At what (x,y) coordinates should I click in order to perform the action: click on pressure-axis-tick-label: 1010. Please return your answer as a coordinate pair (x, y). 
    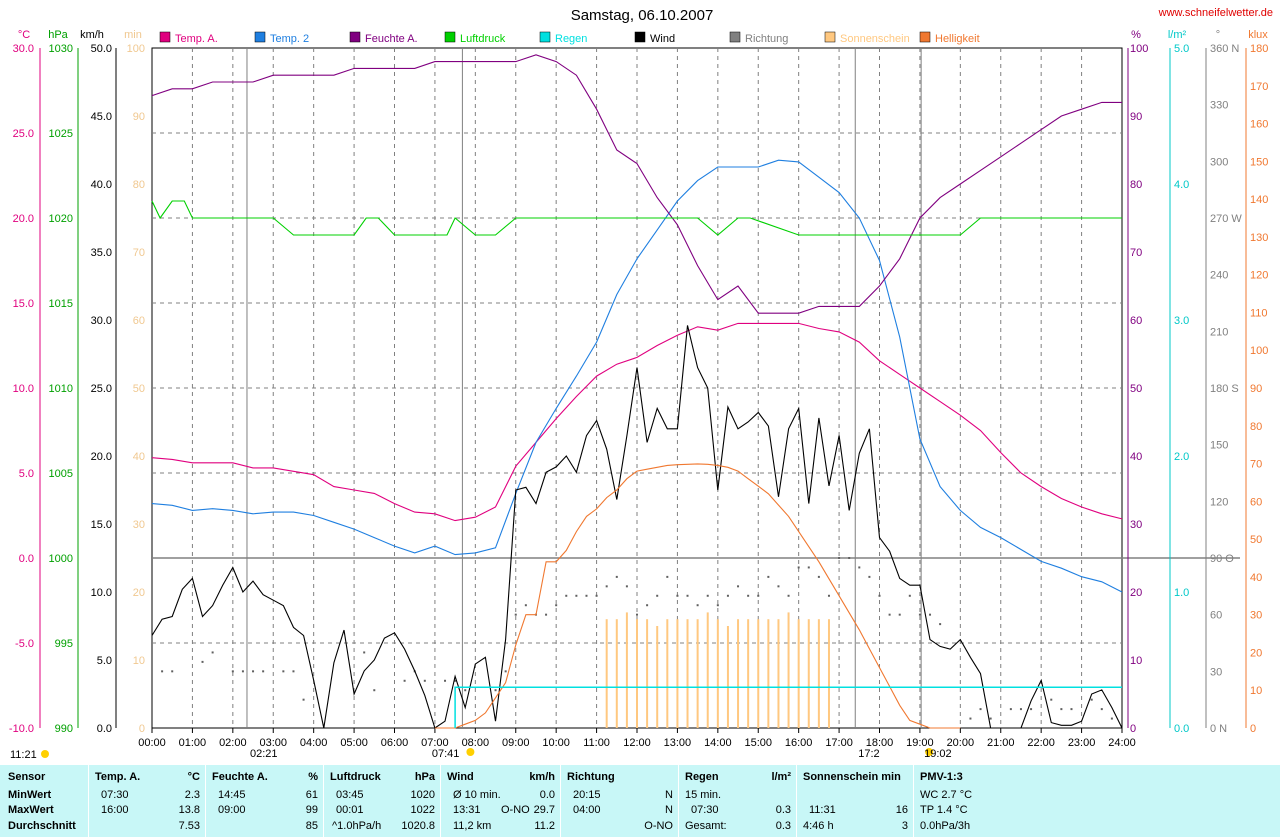
    Looking at the image, I should click on (61, 389).